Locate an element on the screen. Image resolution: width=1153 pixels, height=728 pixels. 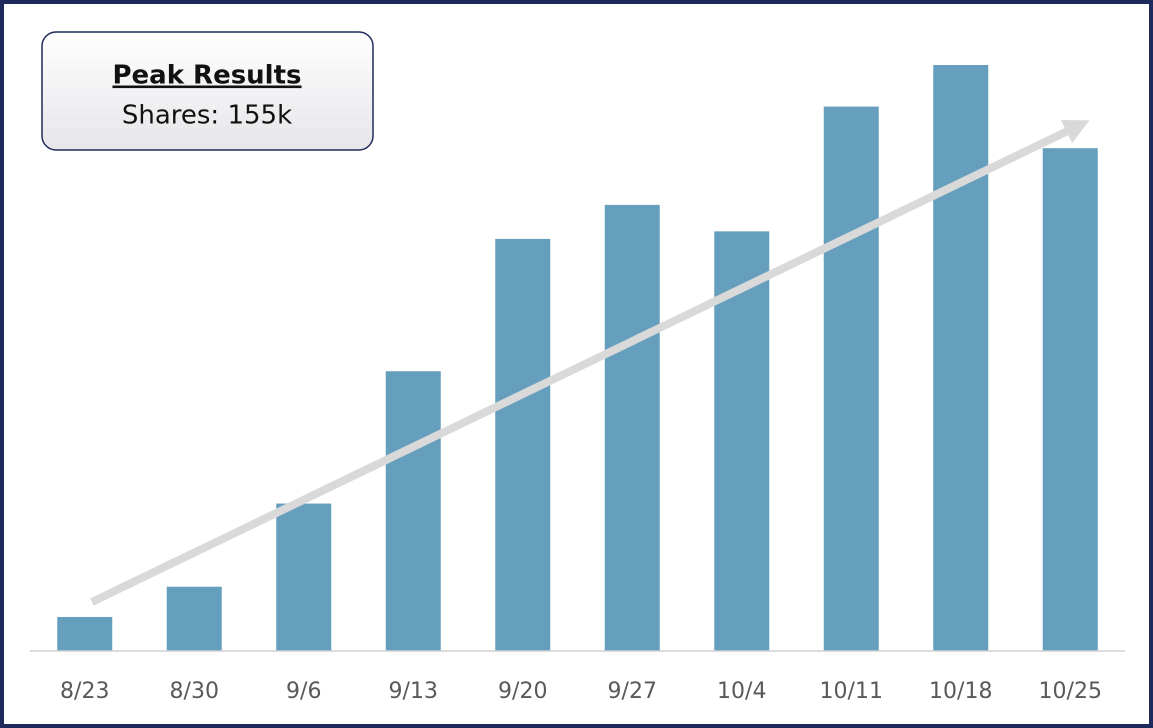
x-tick-label: 10/18 is located at coordinates (960, 691).